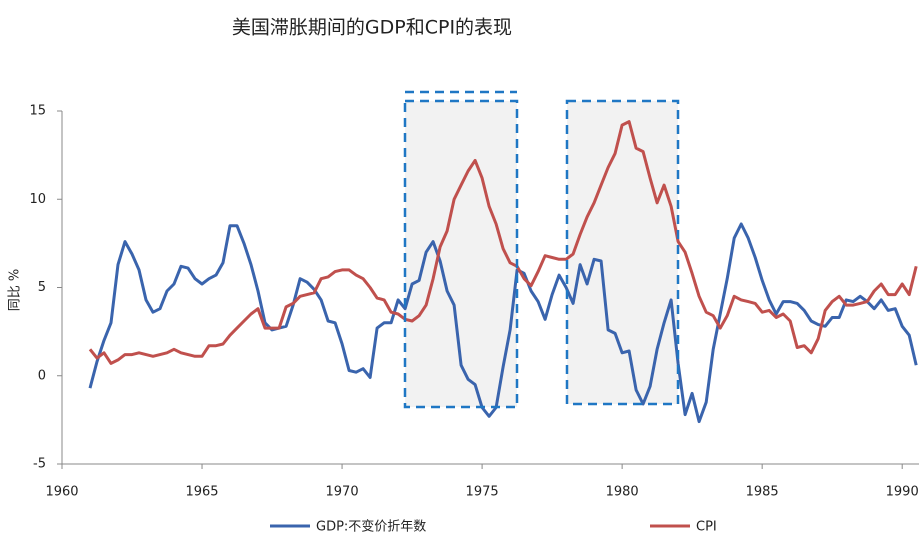  I want to click on highlight-region, so click(622, 252).